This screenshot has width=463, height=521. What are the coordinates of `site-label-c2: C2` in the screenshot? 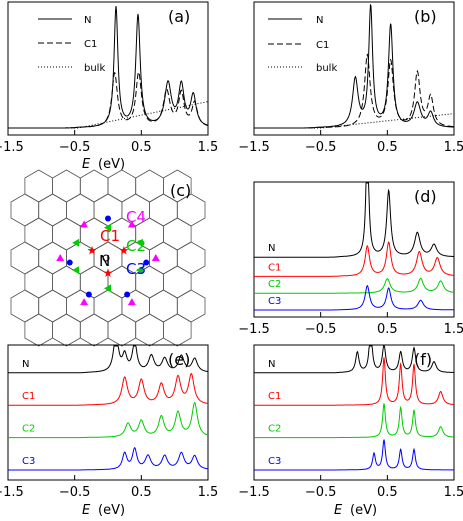 It's located at (136, 246).